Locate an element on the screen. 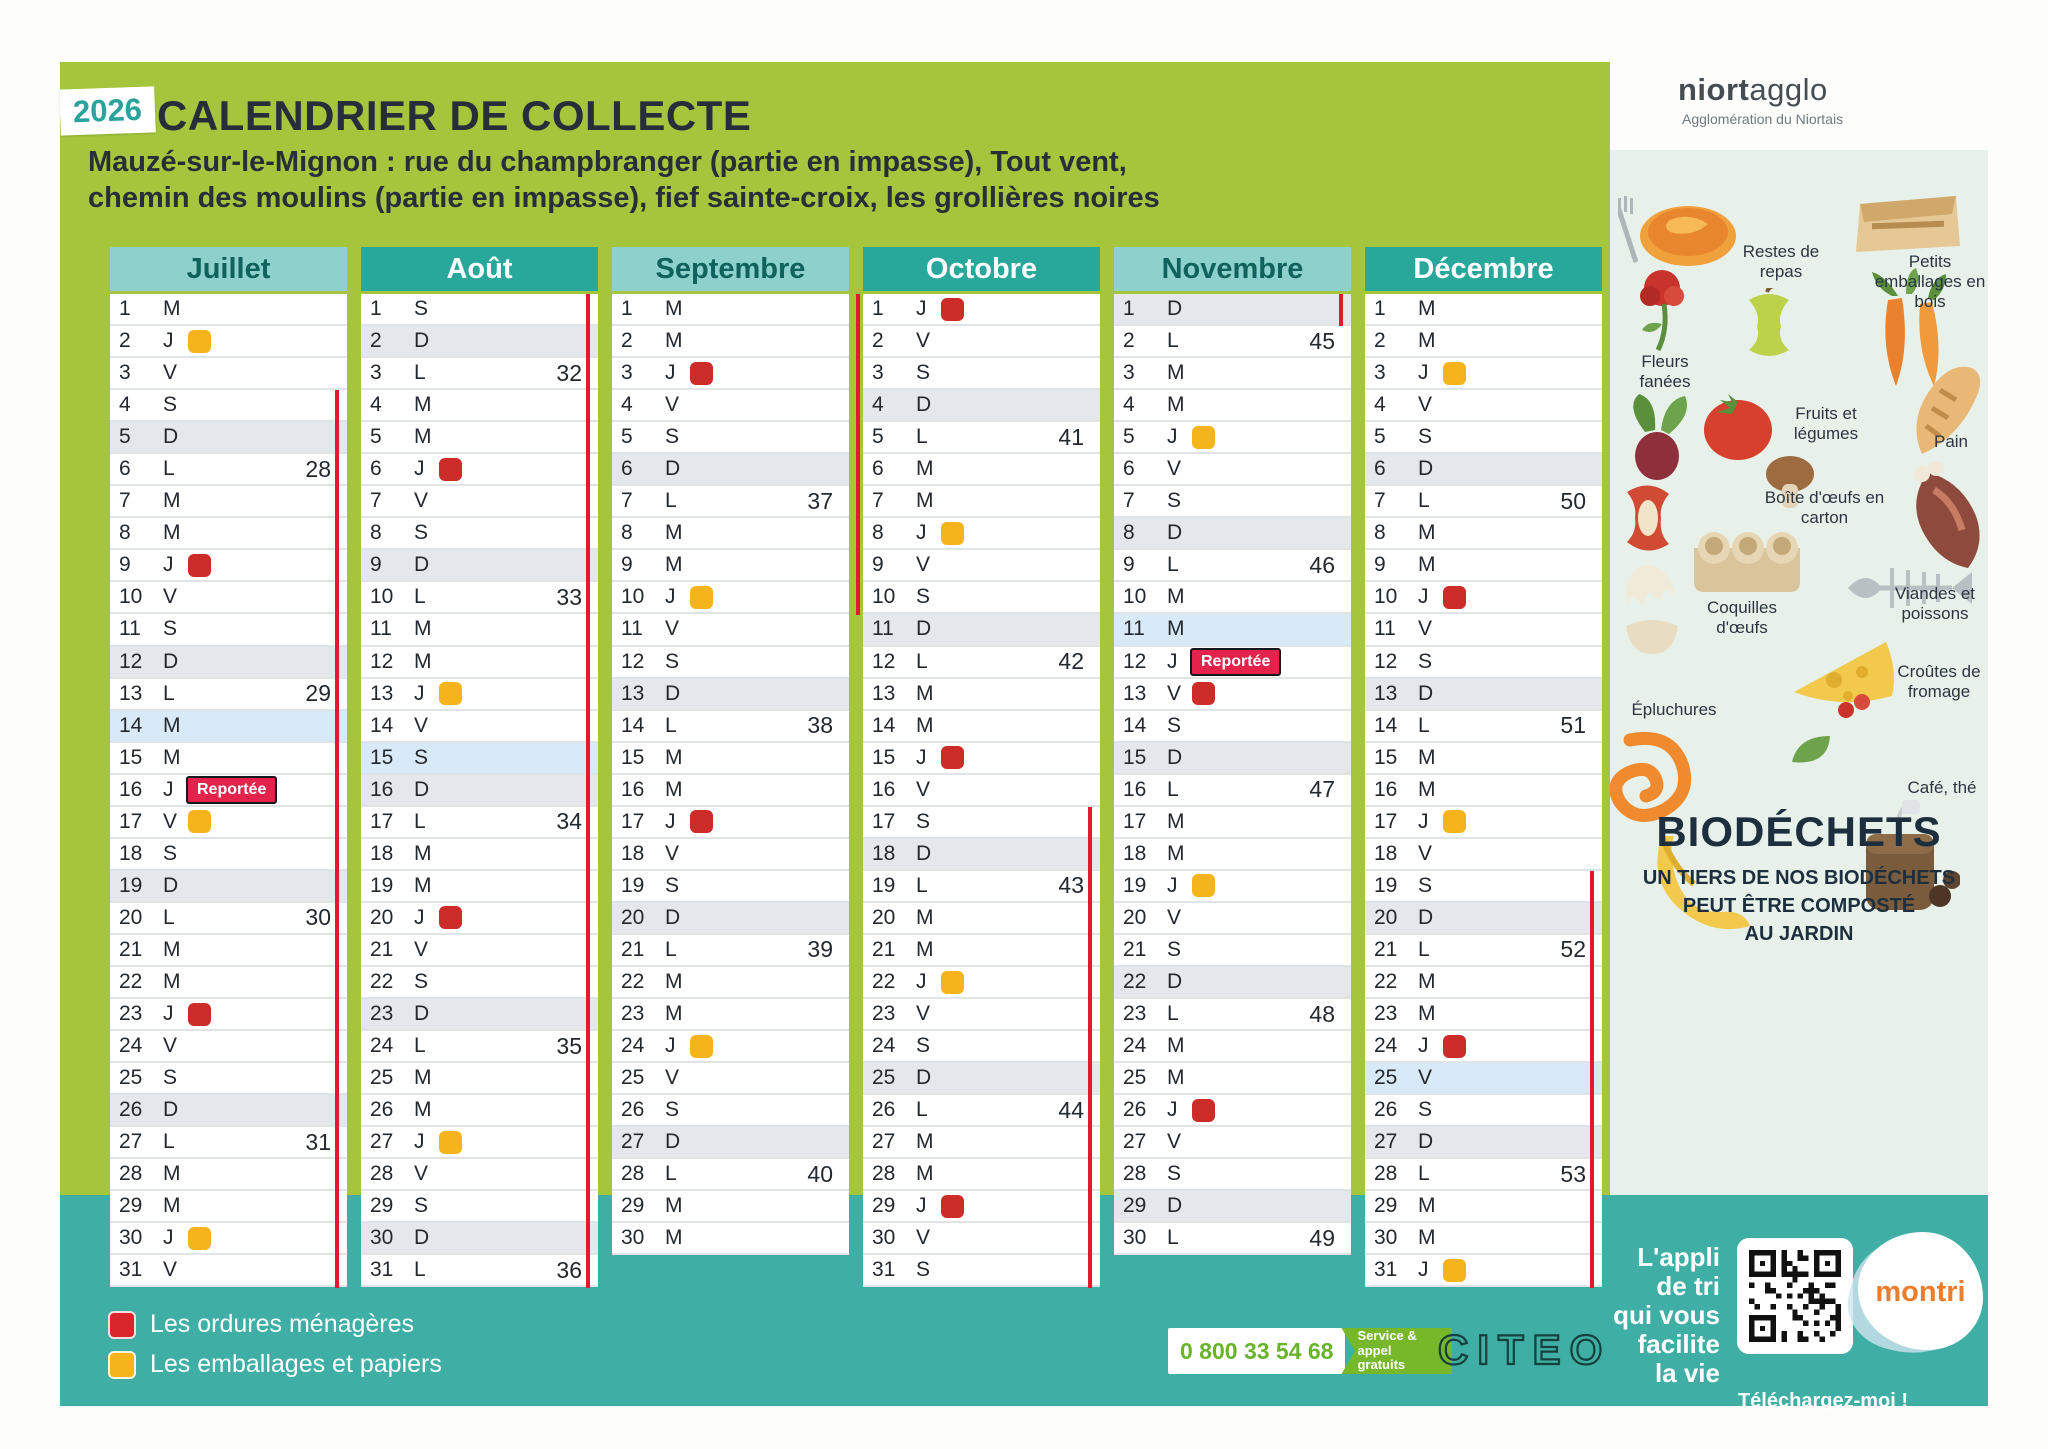 This screenshot has height=1449, width=2048. day-row: 11 V is located at coordinates (1483, 630).